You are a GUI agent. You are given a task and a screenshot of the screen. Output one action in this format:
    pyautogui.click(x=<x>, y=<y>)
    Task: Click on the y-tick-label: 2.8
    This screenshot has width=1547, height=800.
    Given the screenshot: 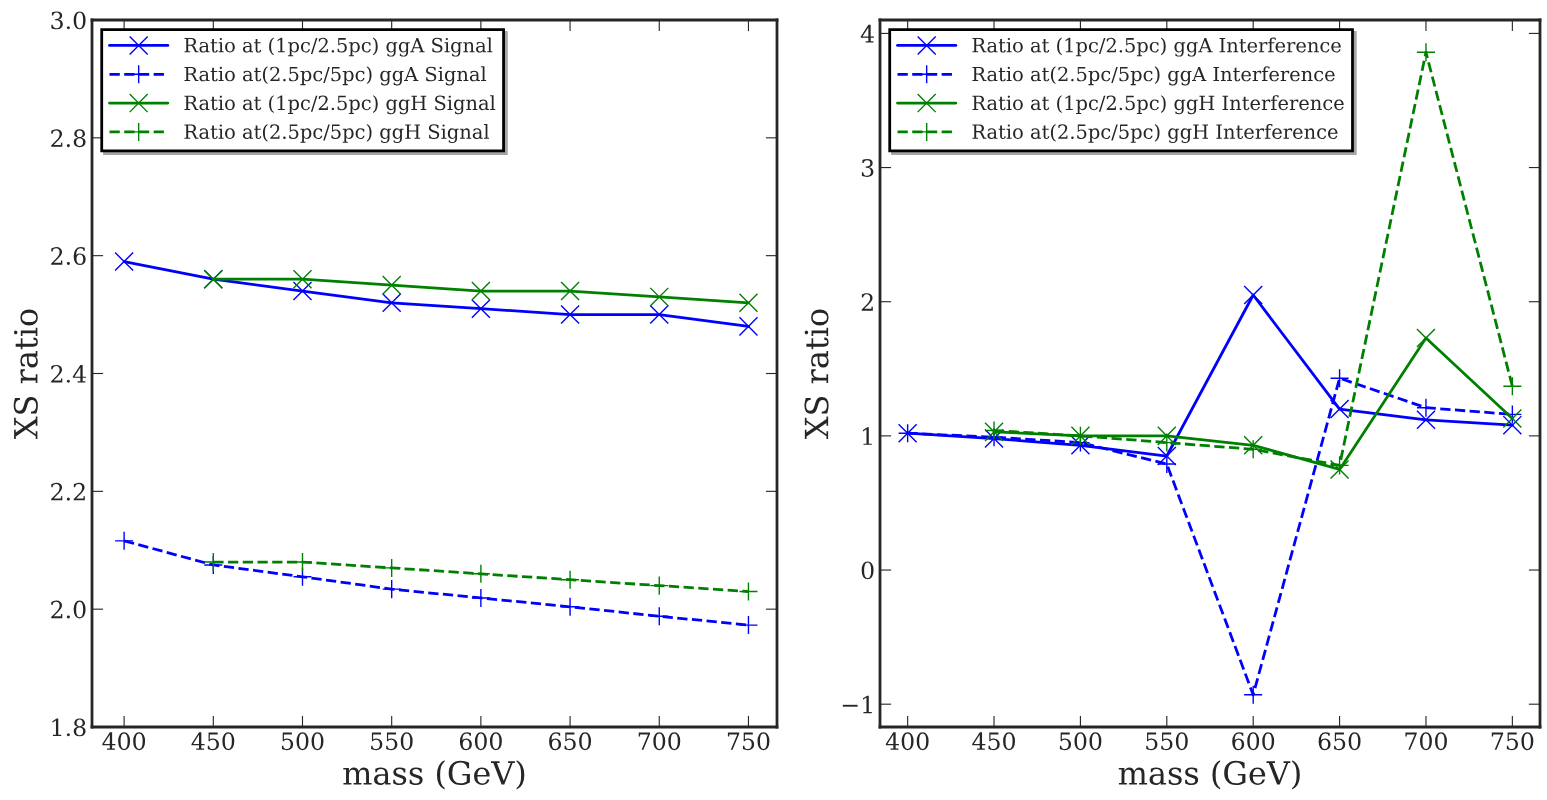 What is the action you would take?
    pyautogui.click(x=68, y=138)
    